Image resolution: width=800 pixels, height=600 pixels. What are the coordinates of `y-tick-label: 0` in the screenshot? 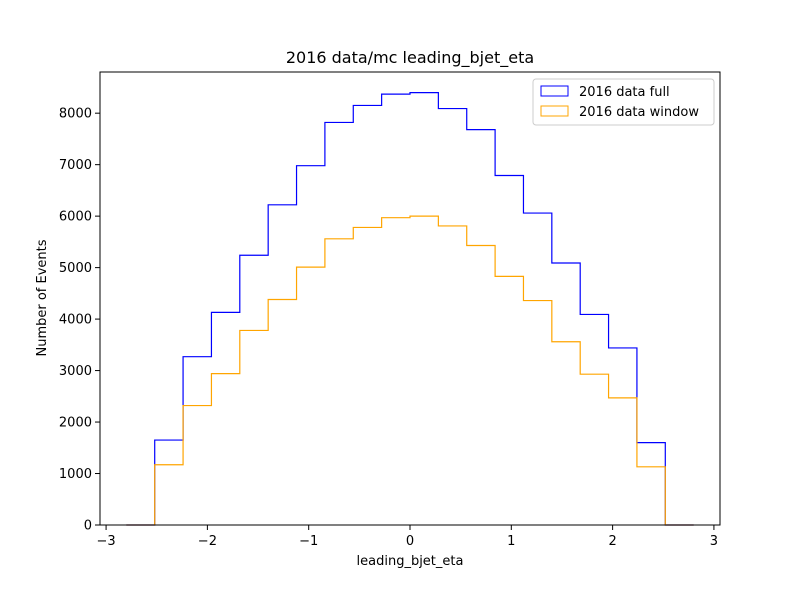 It's located at (88, 526).